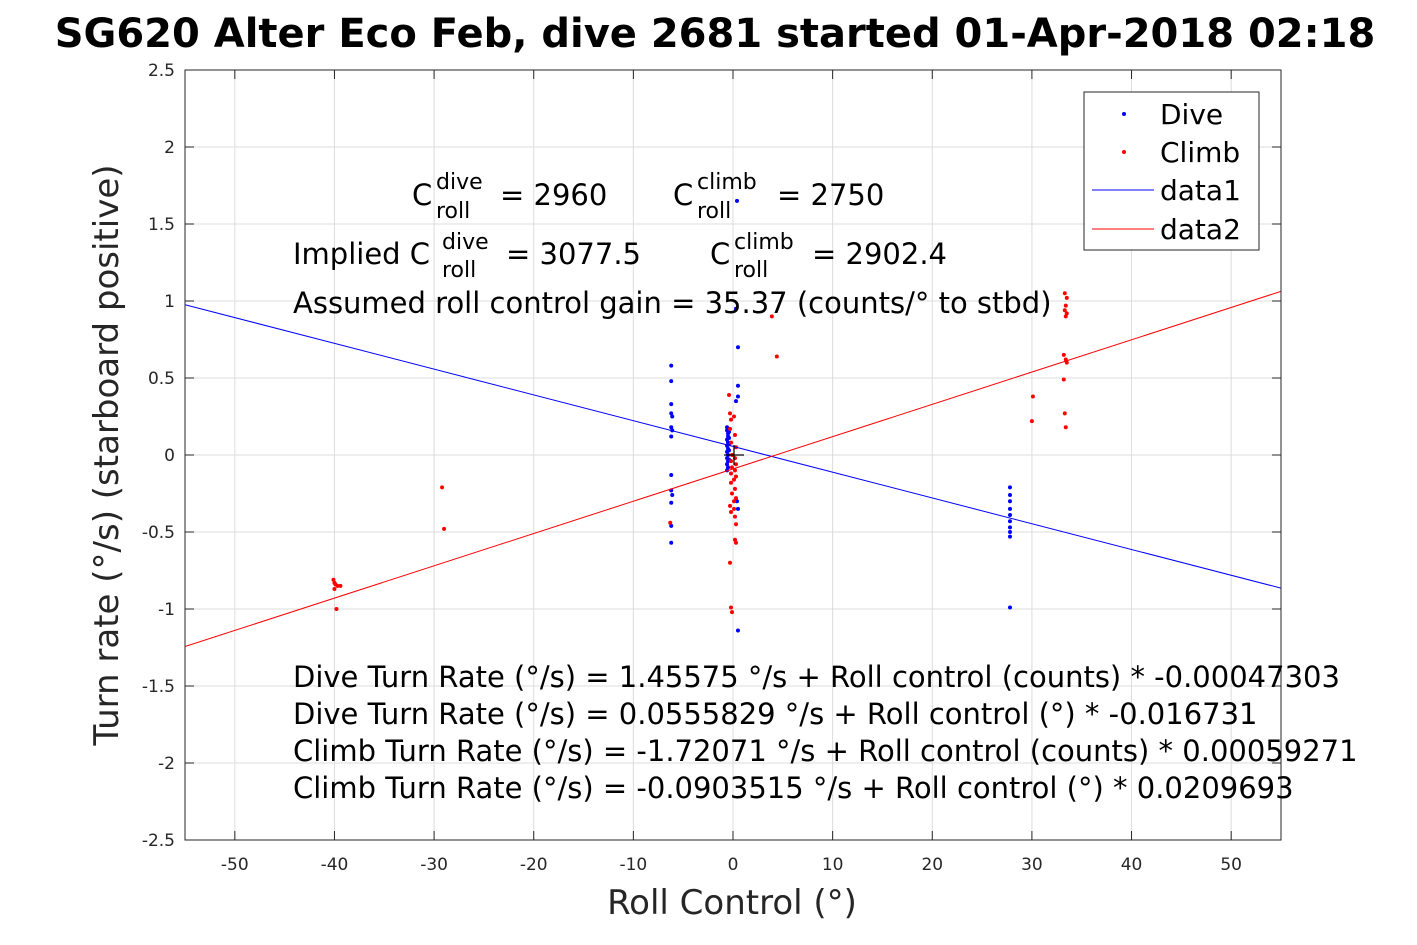 This screenshot has height=945, width=1417. I want to click on implied-prefix: Implied C, so click(361, 254).